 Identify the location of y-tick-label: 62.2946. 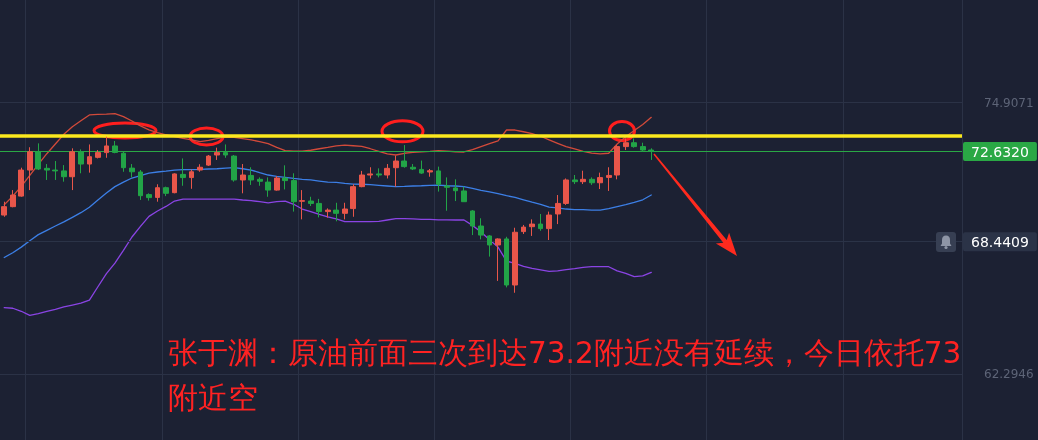
(1009, 374).